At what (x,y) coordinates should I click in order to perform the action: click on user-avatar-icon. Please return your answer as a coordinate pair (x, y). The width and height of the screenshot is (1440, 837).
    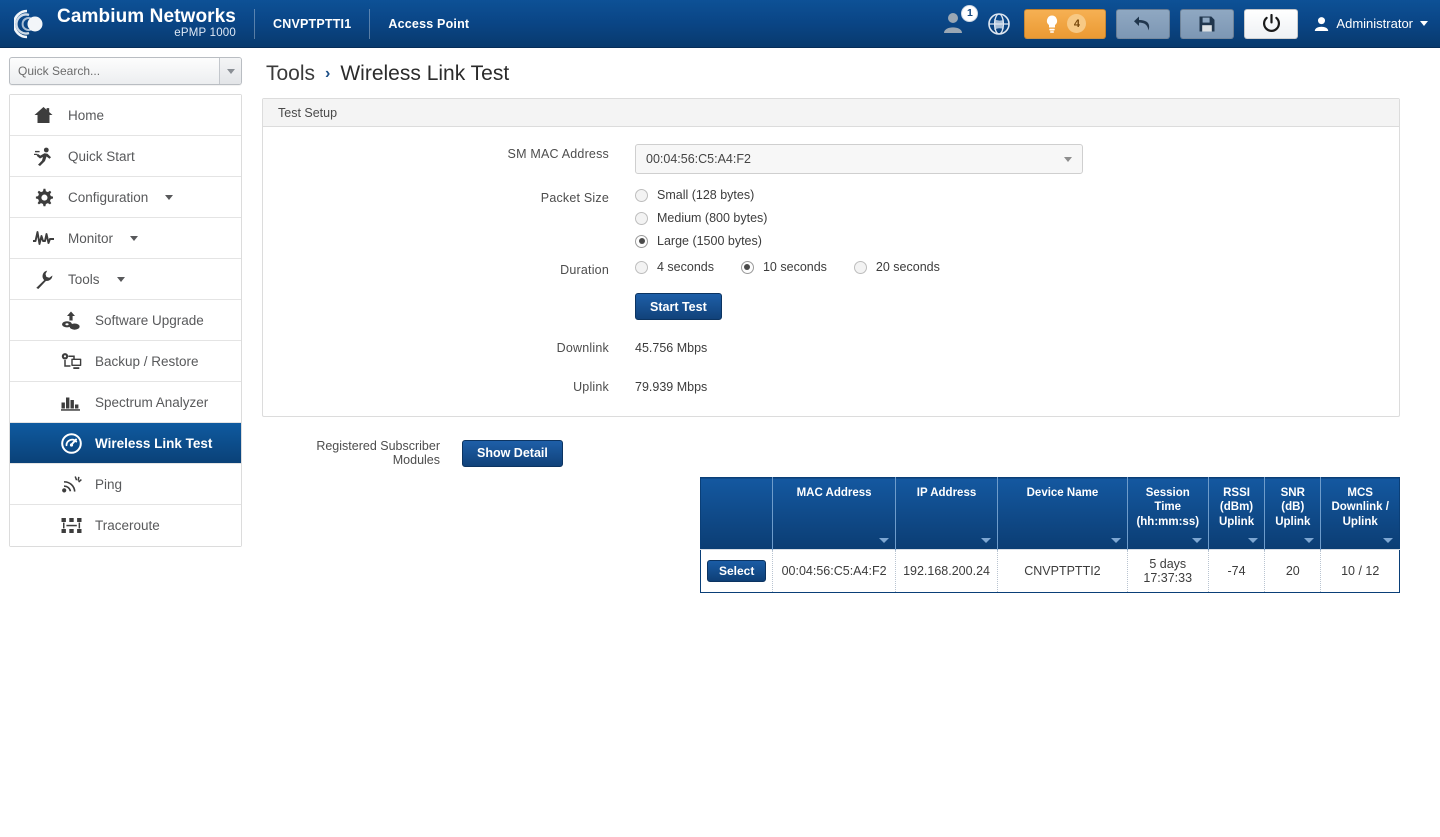
    Looking at the image, I should click on (1322, 23).